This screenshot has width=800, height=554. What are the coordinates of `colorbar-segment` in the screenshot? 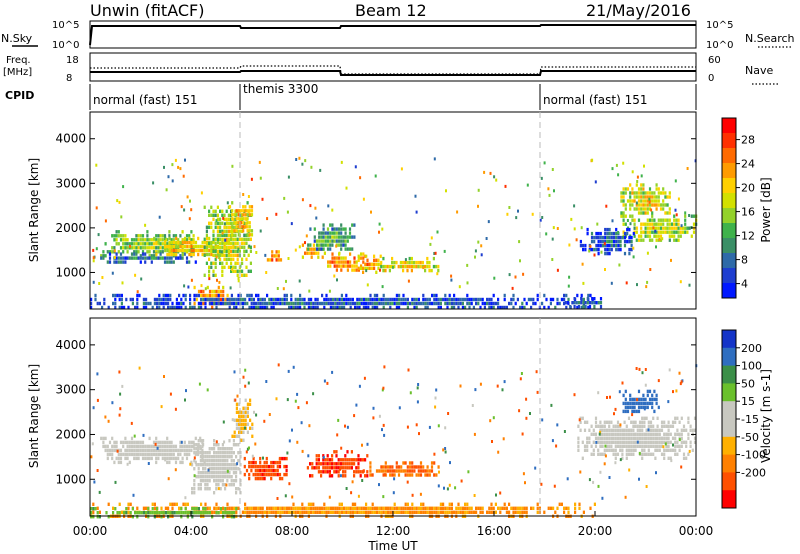 It's located at (729, 186).